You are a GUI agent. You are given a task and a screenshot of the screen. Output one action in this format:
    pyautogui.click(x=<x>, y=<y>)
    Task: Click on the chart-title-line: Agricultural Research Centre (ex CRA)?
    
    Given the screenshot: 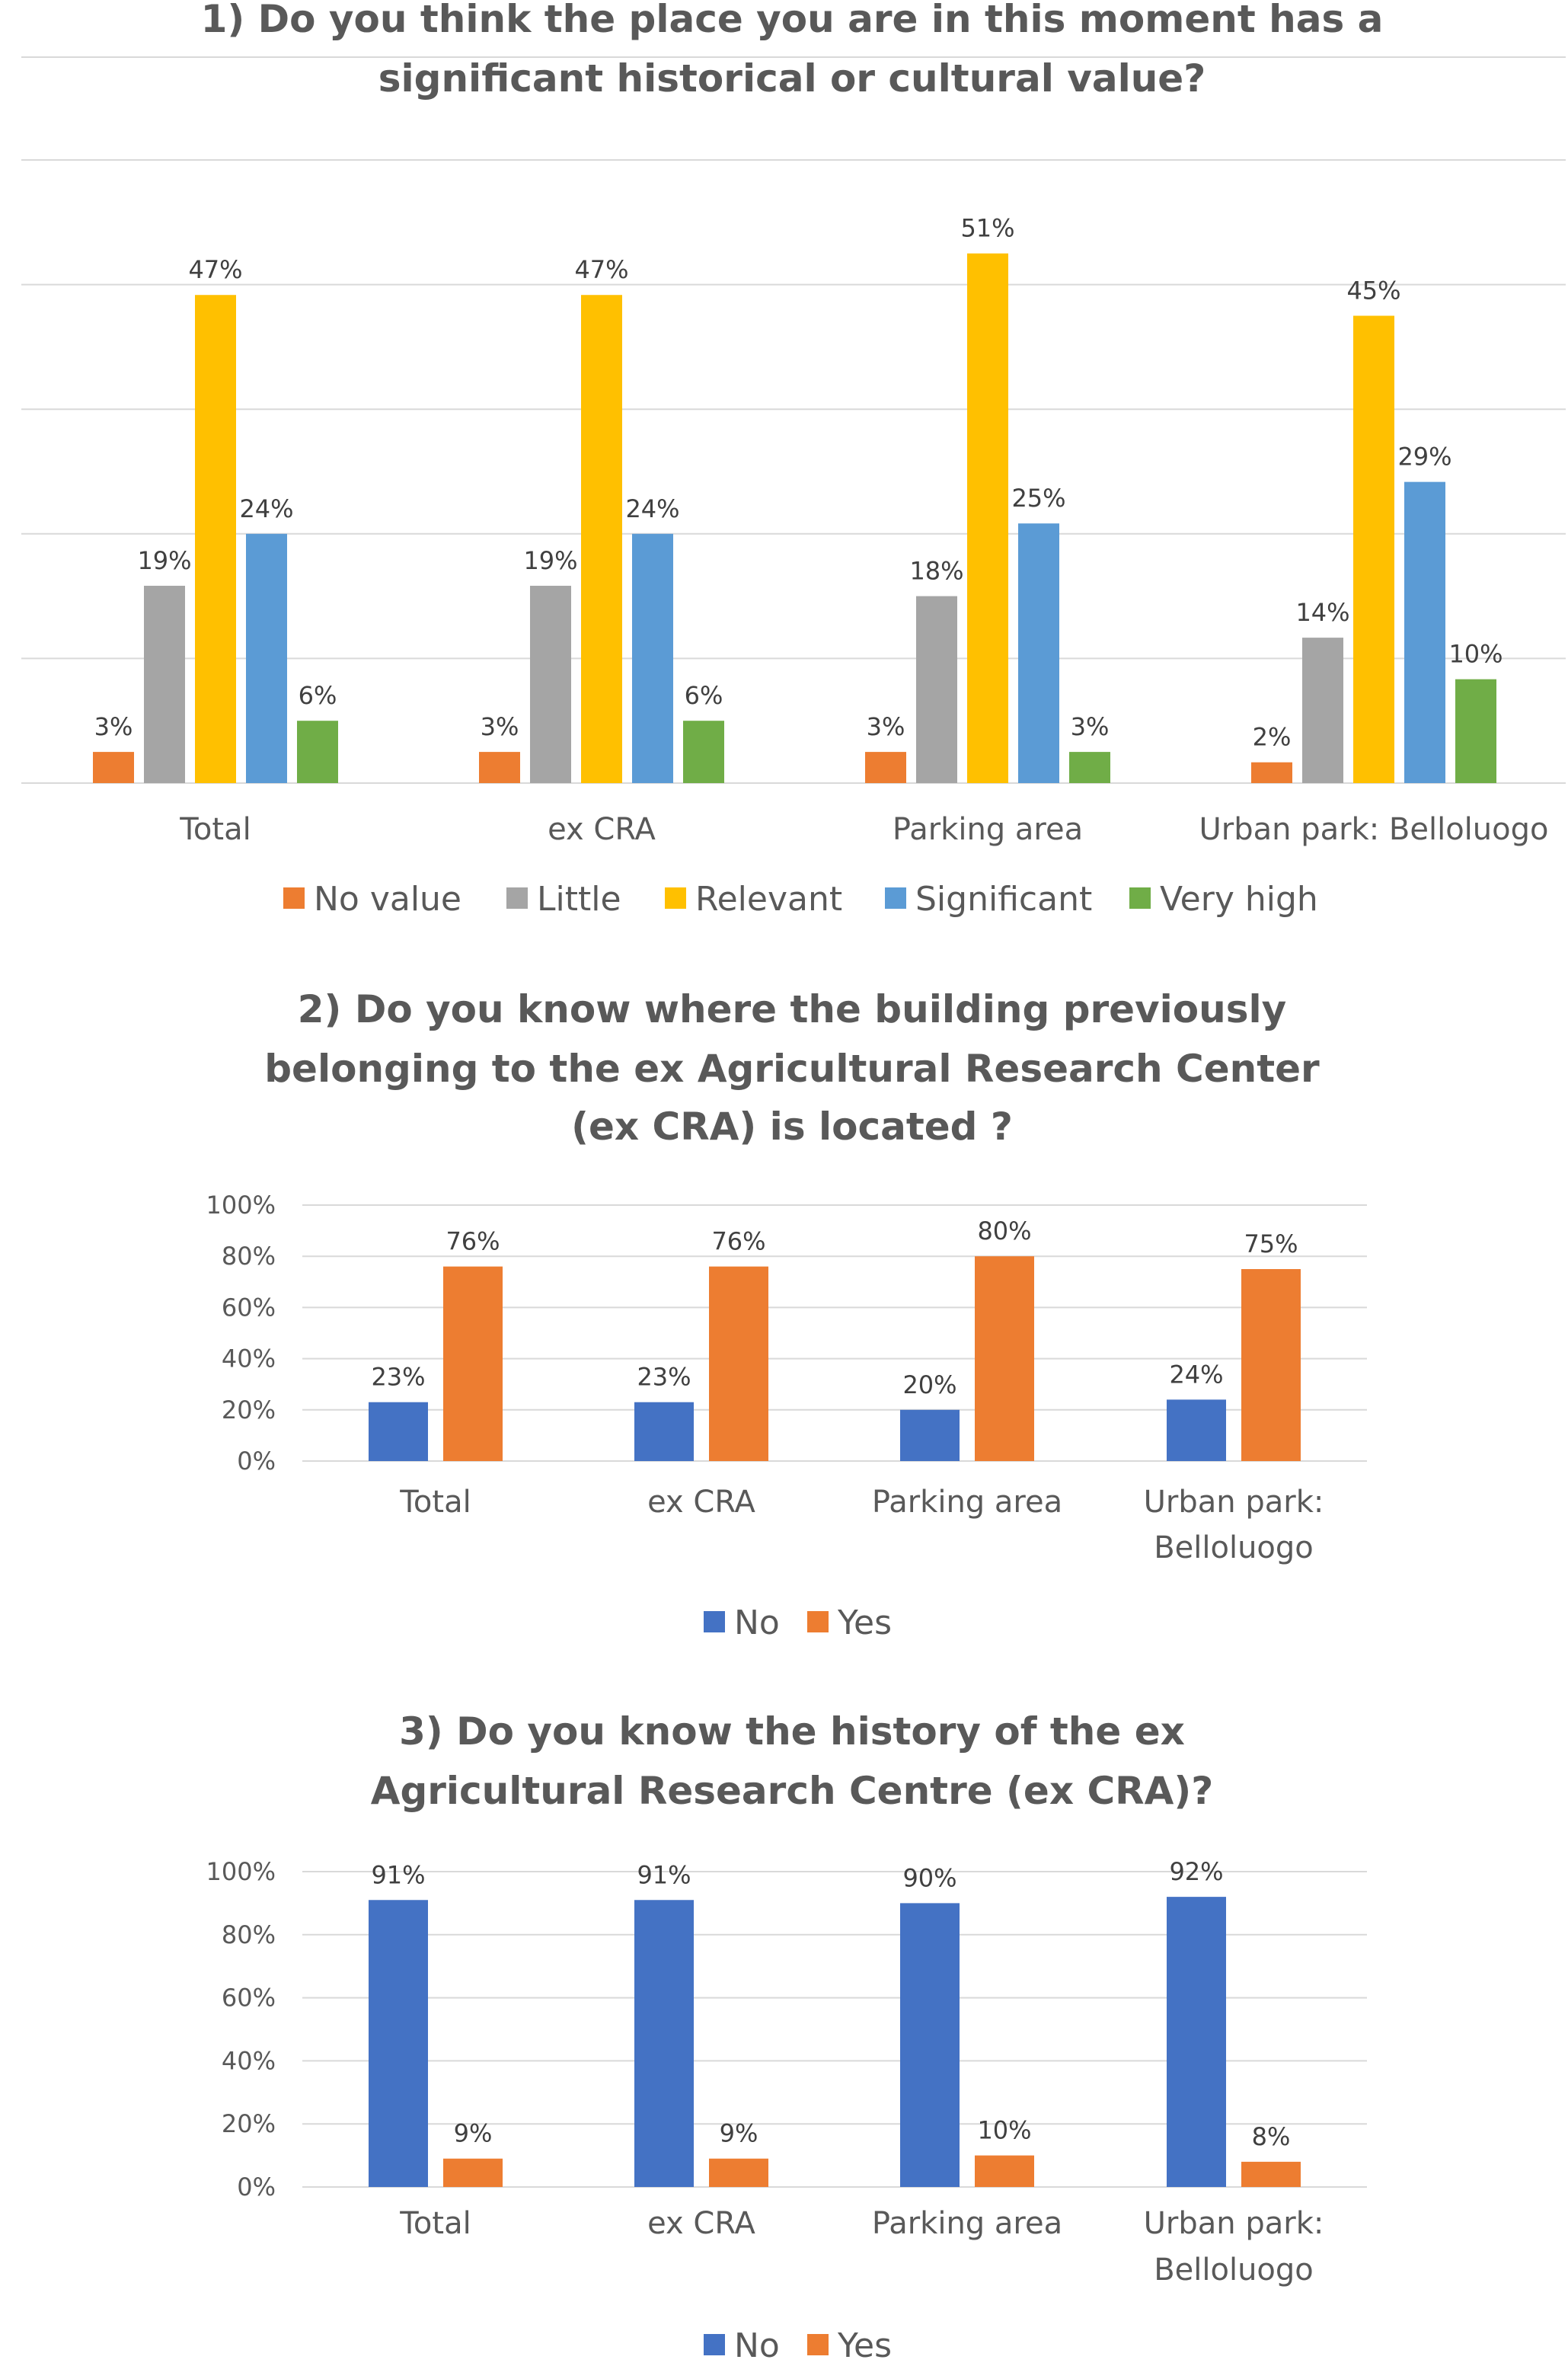 What is the action you would take?
    pyautogui.click(x=792, y=1791)
    